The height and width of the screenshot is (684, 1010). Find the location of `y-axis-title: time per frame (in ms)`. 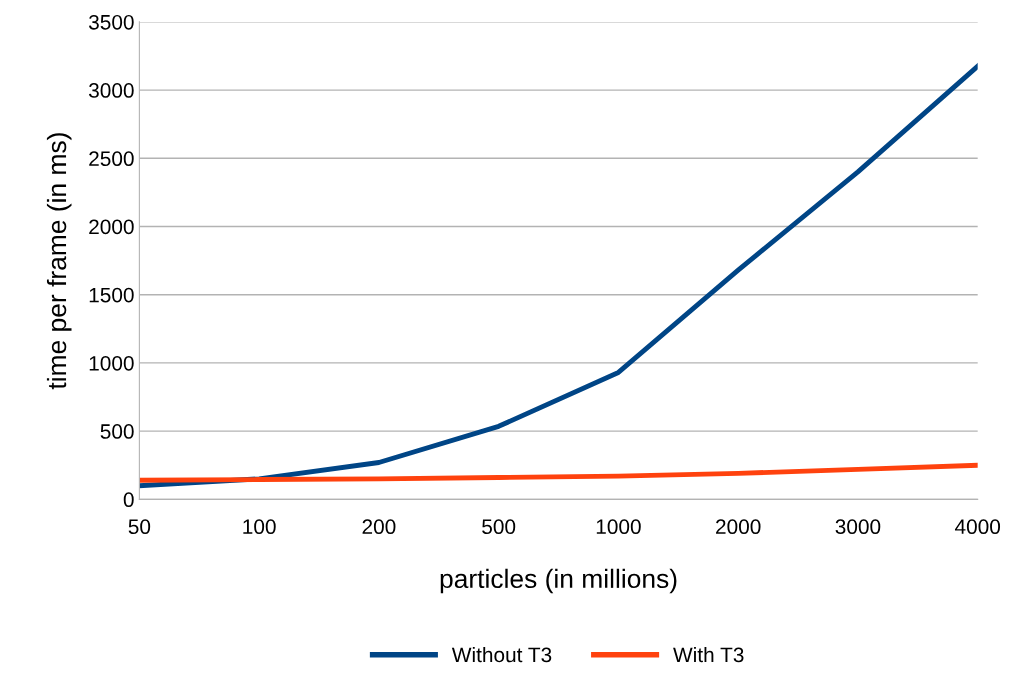

y-axis-title: time per frame (in ms) is located at coordinates (59, 261).